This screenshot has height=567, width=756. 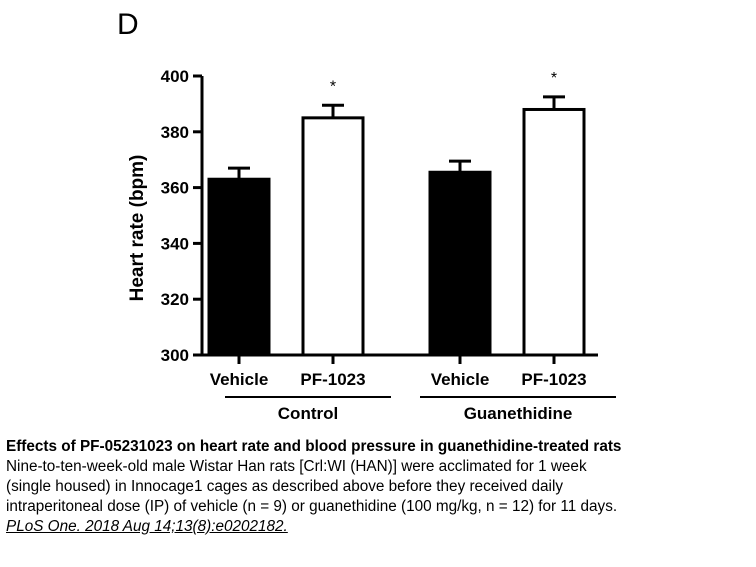 What do you see at coordinates (308, 413) in the screenshot?
I see `group-label: Control` at bounding box center [308, 413].